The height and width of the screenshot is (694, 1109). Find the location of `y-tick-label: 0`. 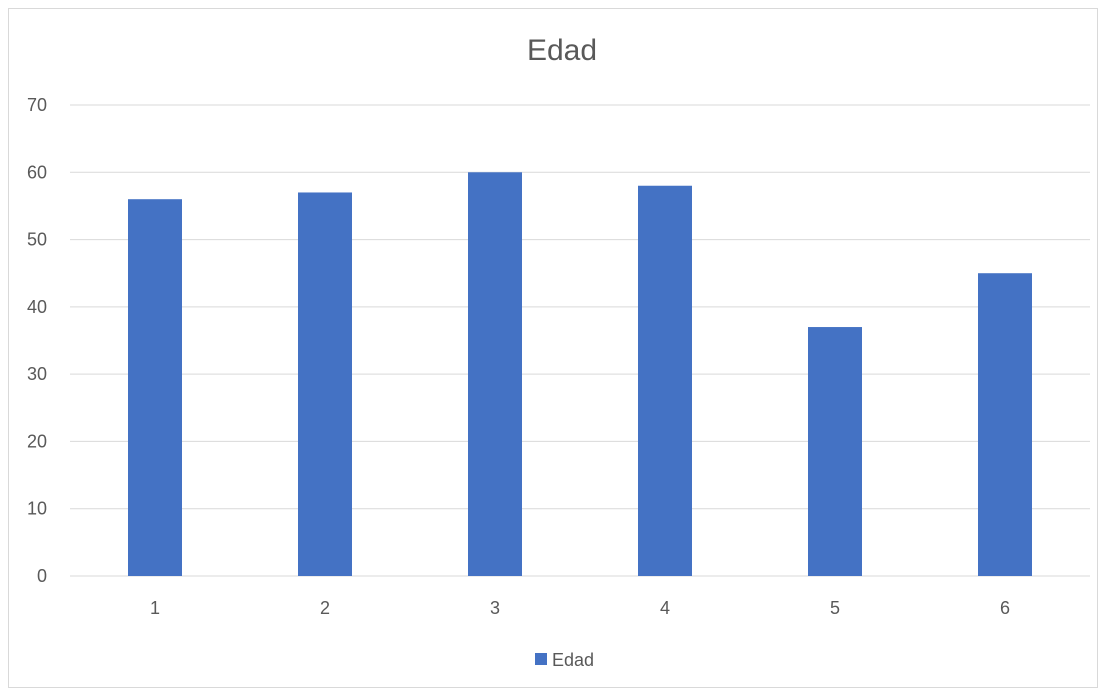

y-tick-label: 0 is located at coordinates (42, 576).